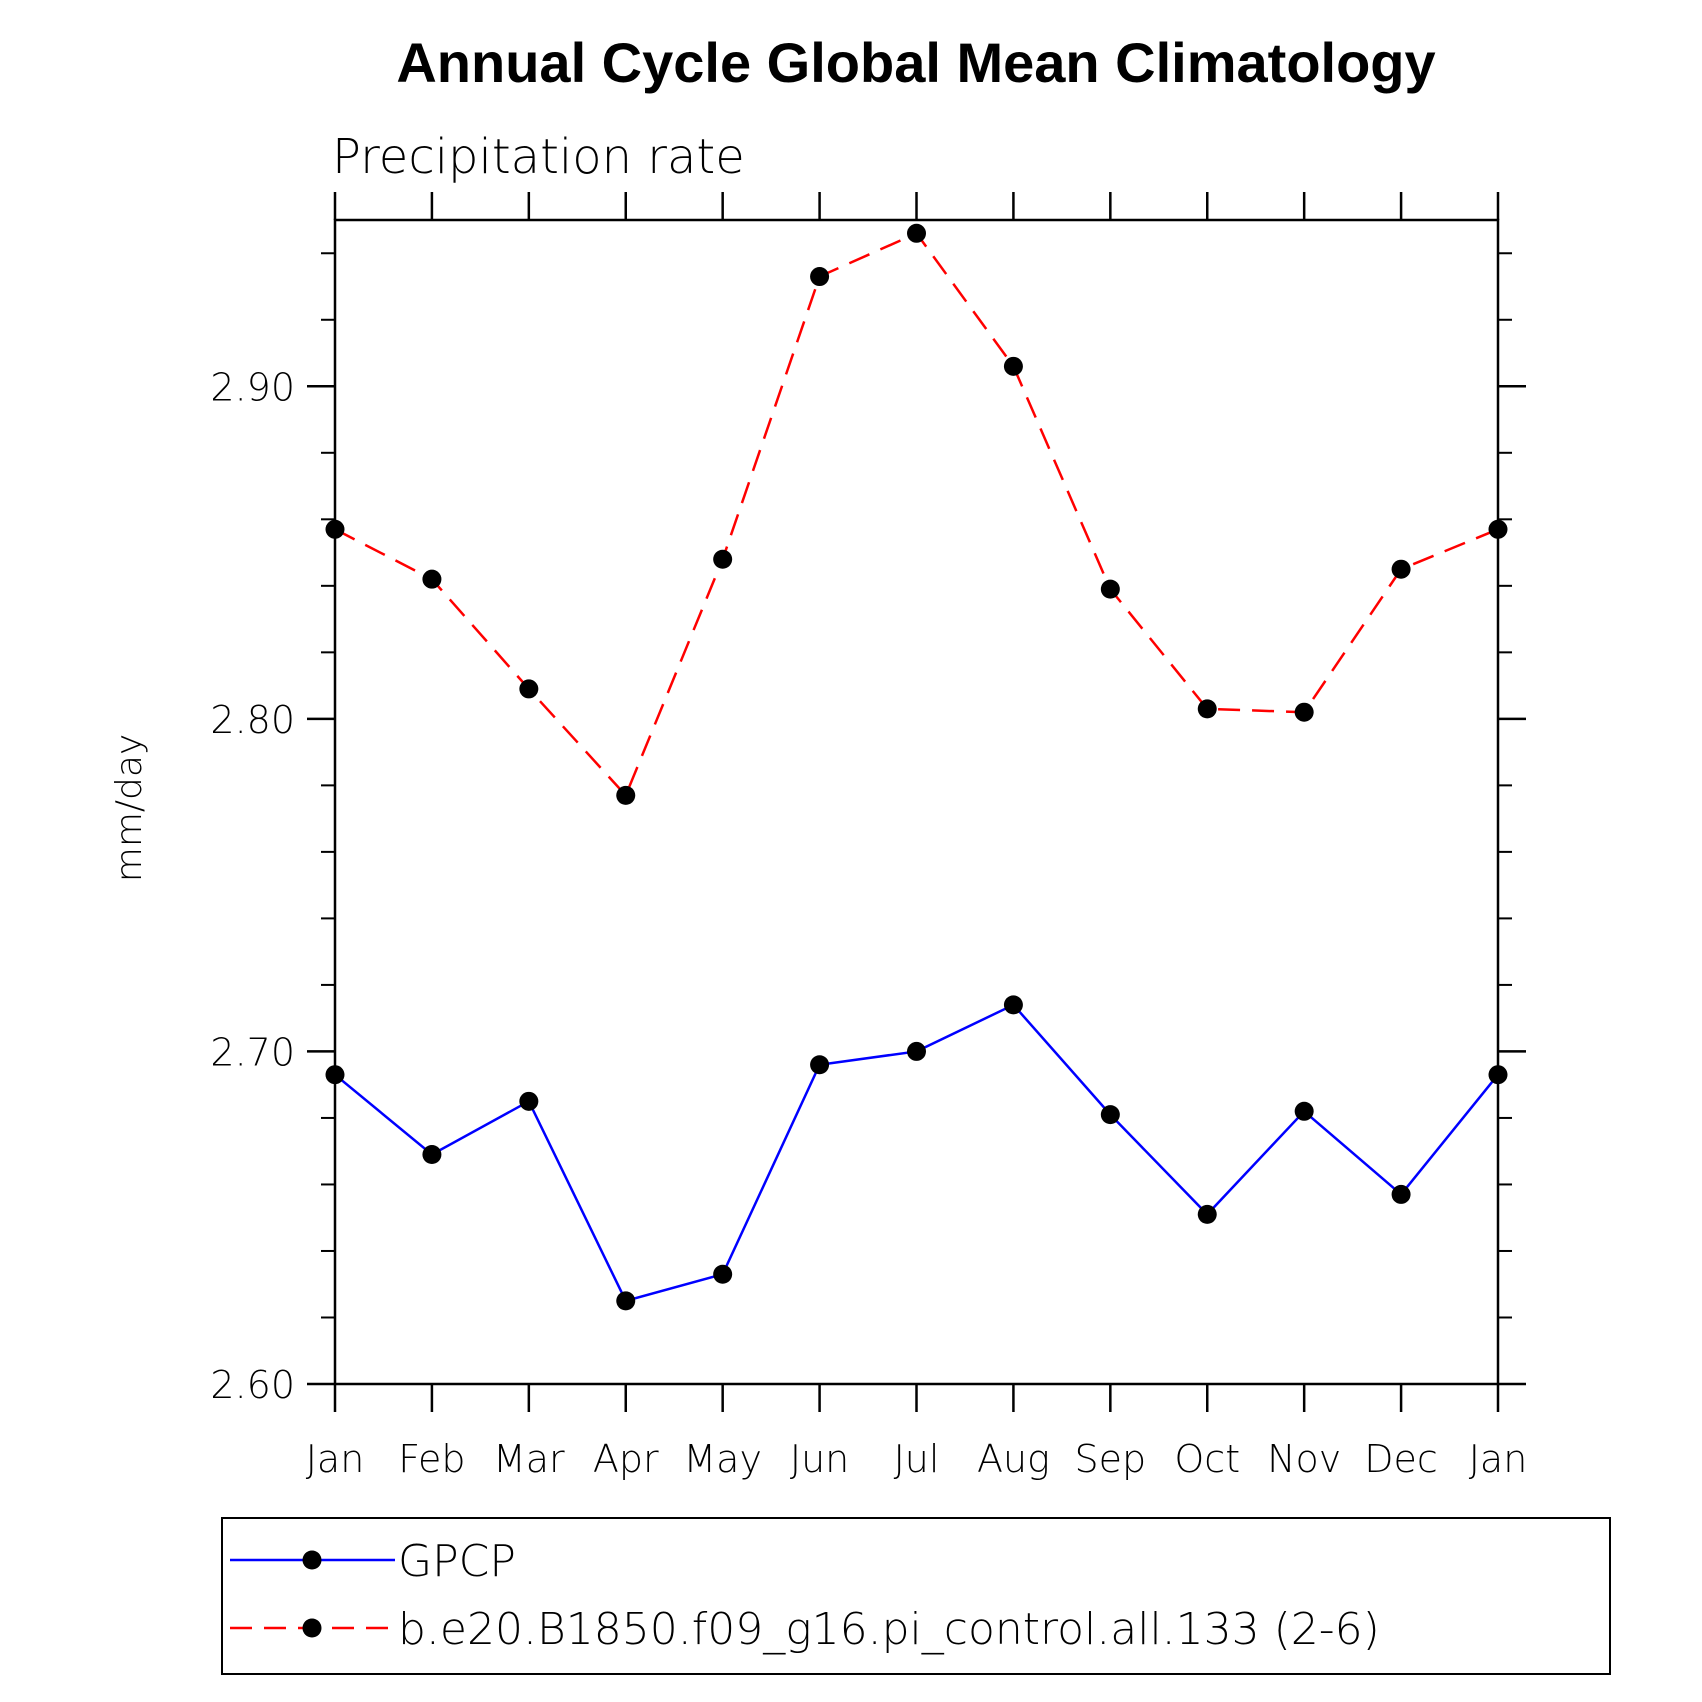  I want to click on legend-box, so click(916, 1596).